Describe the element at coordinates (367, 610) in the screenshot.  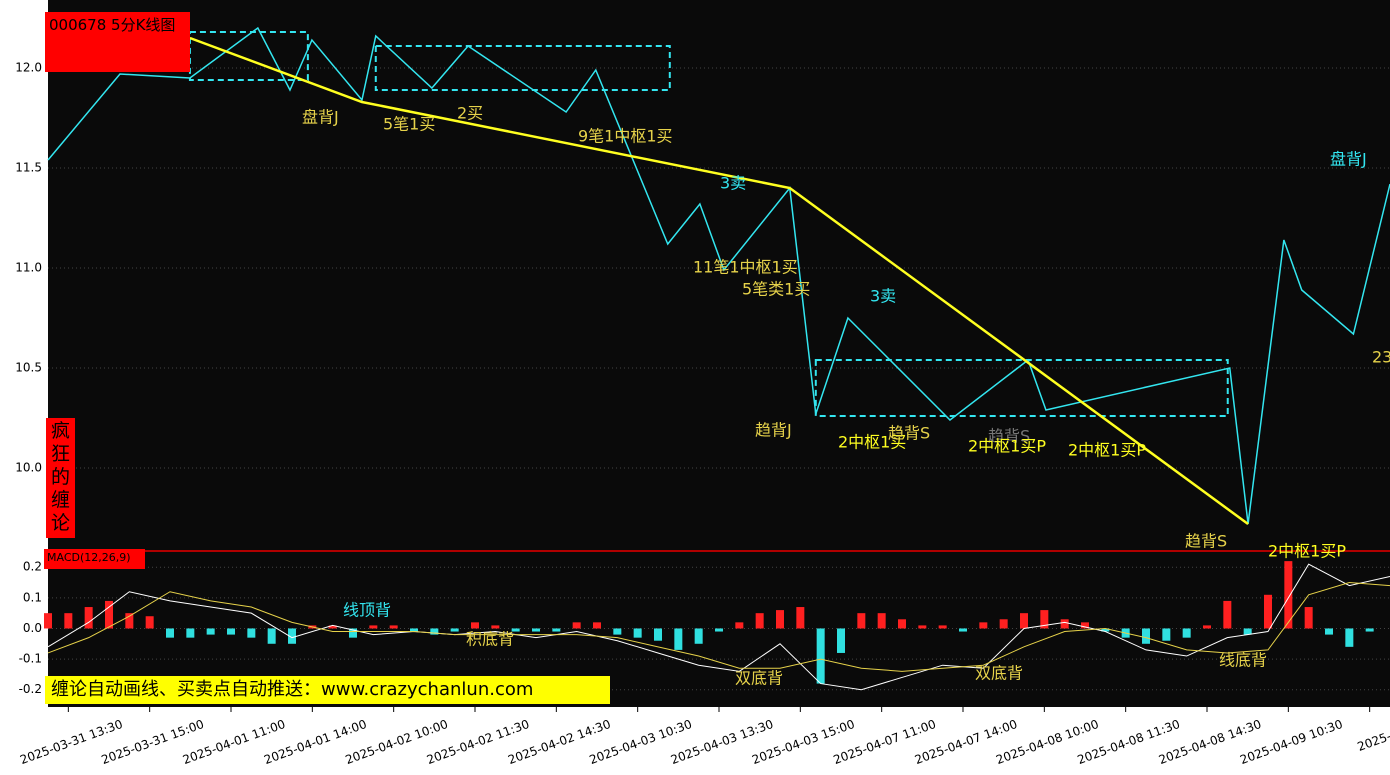
I see `annotation: 线顶背` at that location.